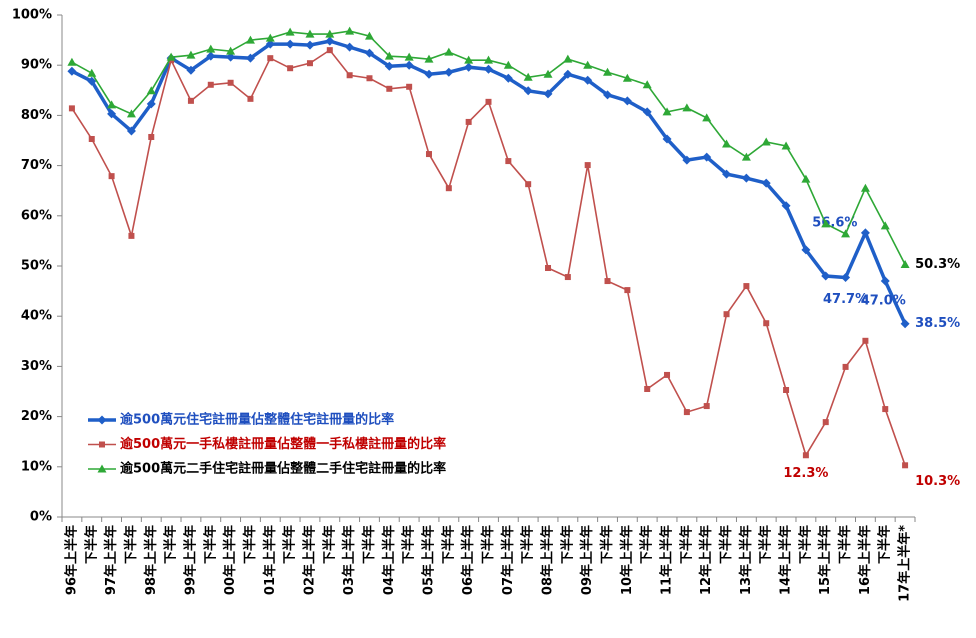 Image resolution: width=976 pixels, height=638 pixels. I want to click on y-tick-label: 60%, so click(36, 215).